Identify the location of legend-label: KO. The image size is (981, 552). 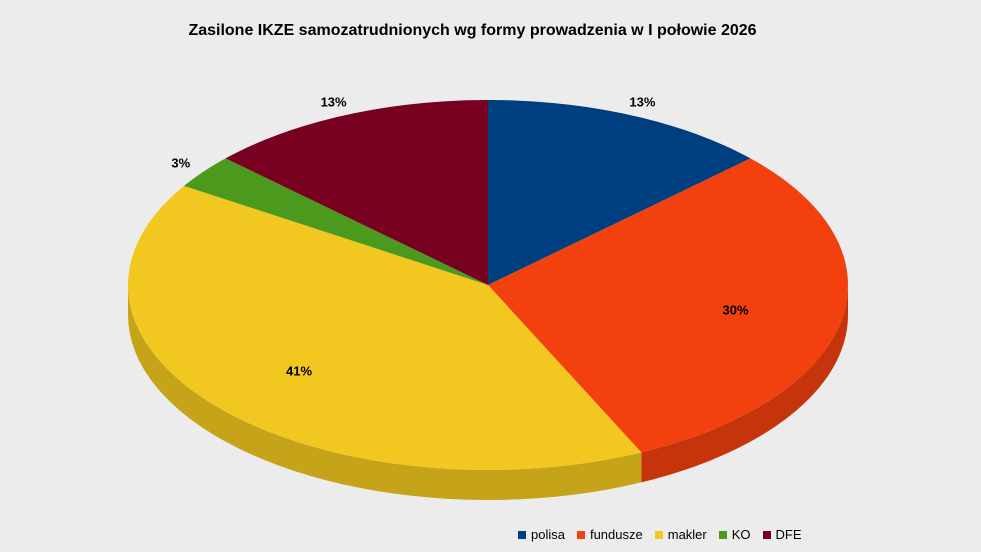
(741, 534).